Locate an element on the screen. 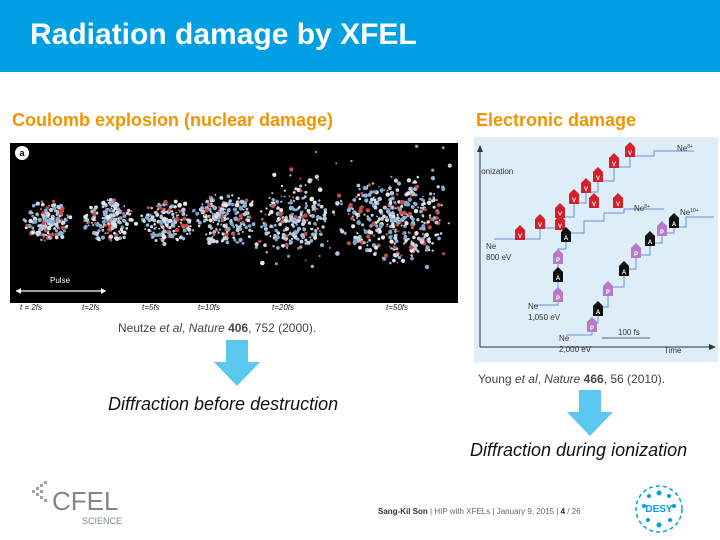 This screenshot has height=540, width=720. cfel-logo-graphic: CFEL SCIENCE is located at coordinates (77, 503).